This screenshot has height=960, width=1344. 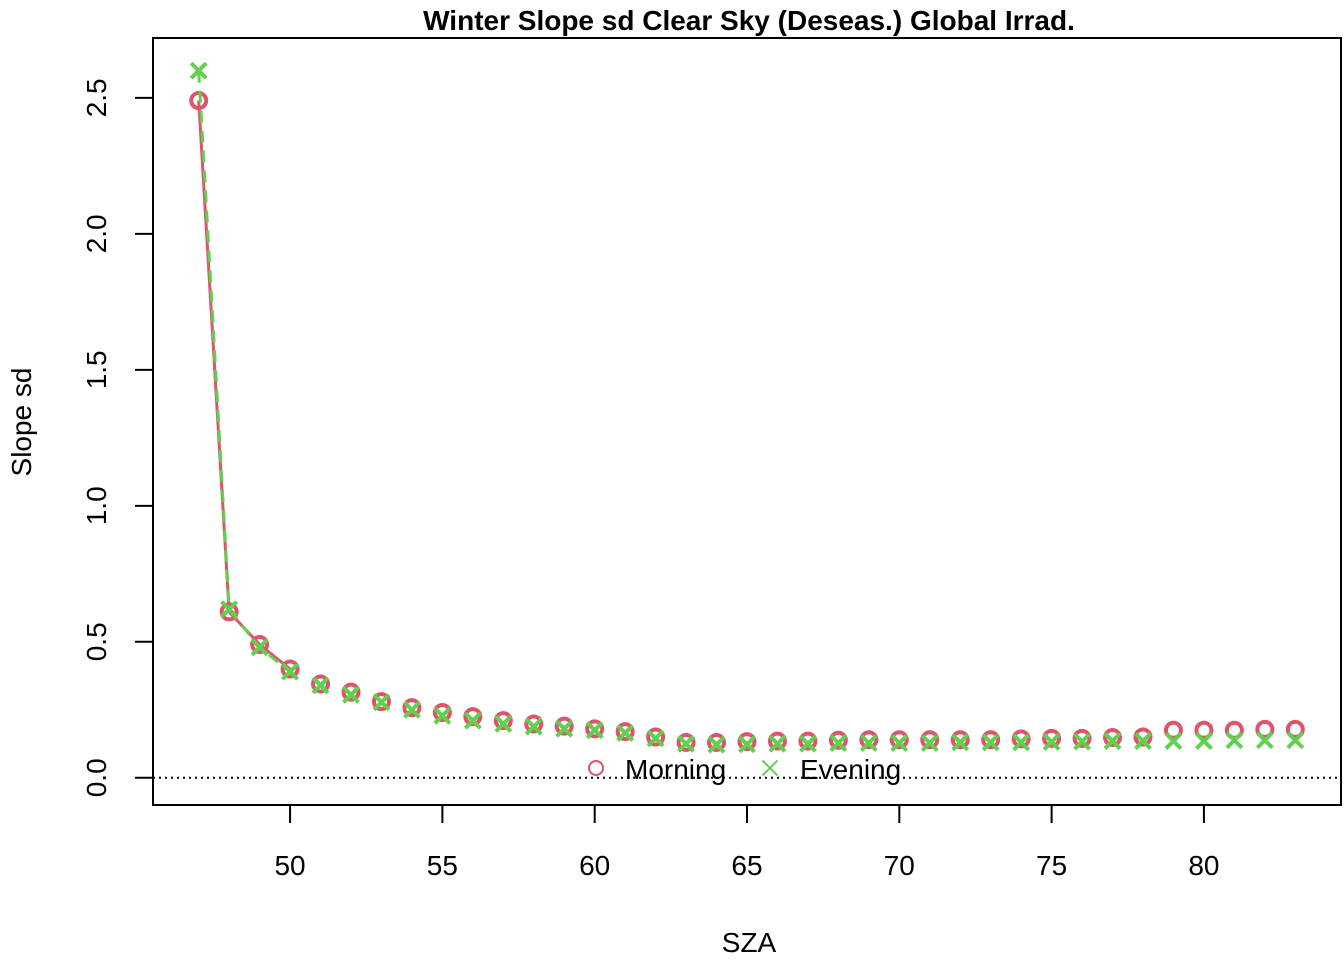 I want to click on y-axis: 0.0 0.5 1.0 1.5 2.0 2.5, so click(x=117, y=437).